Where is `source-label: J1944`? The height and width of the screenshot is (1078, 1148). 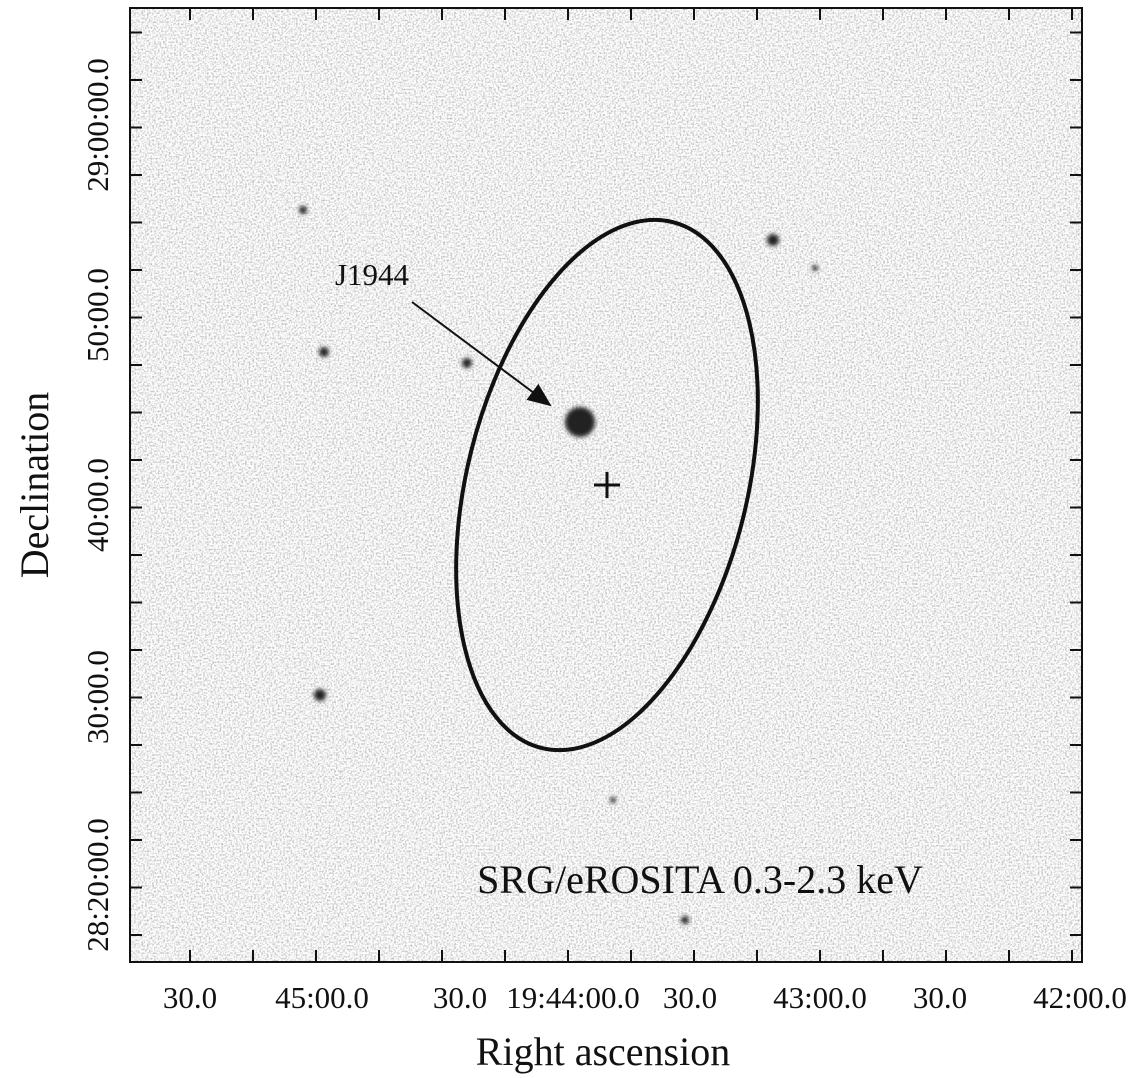 source-label: J1944 is located at coordinates (372, 274).